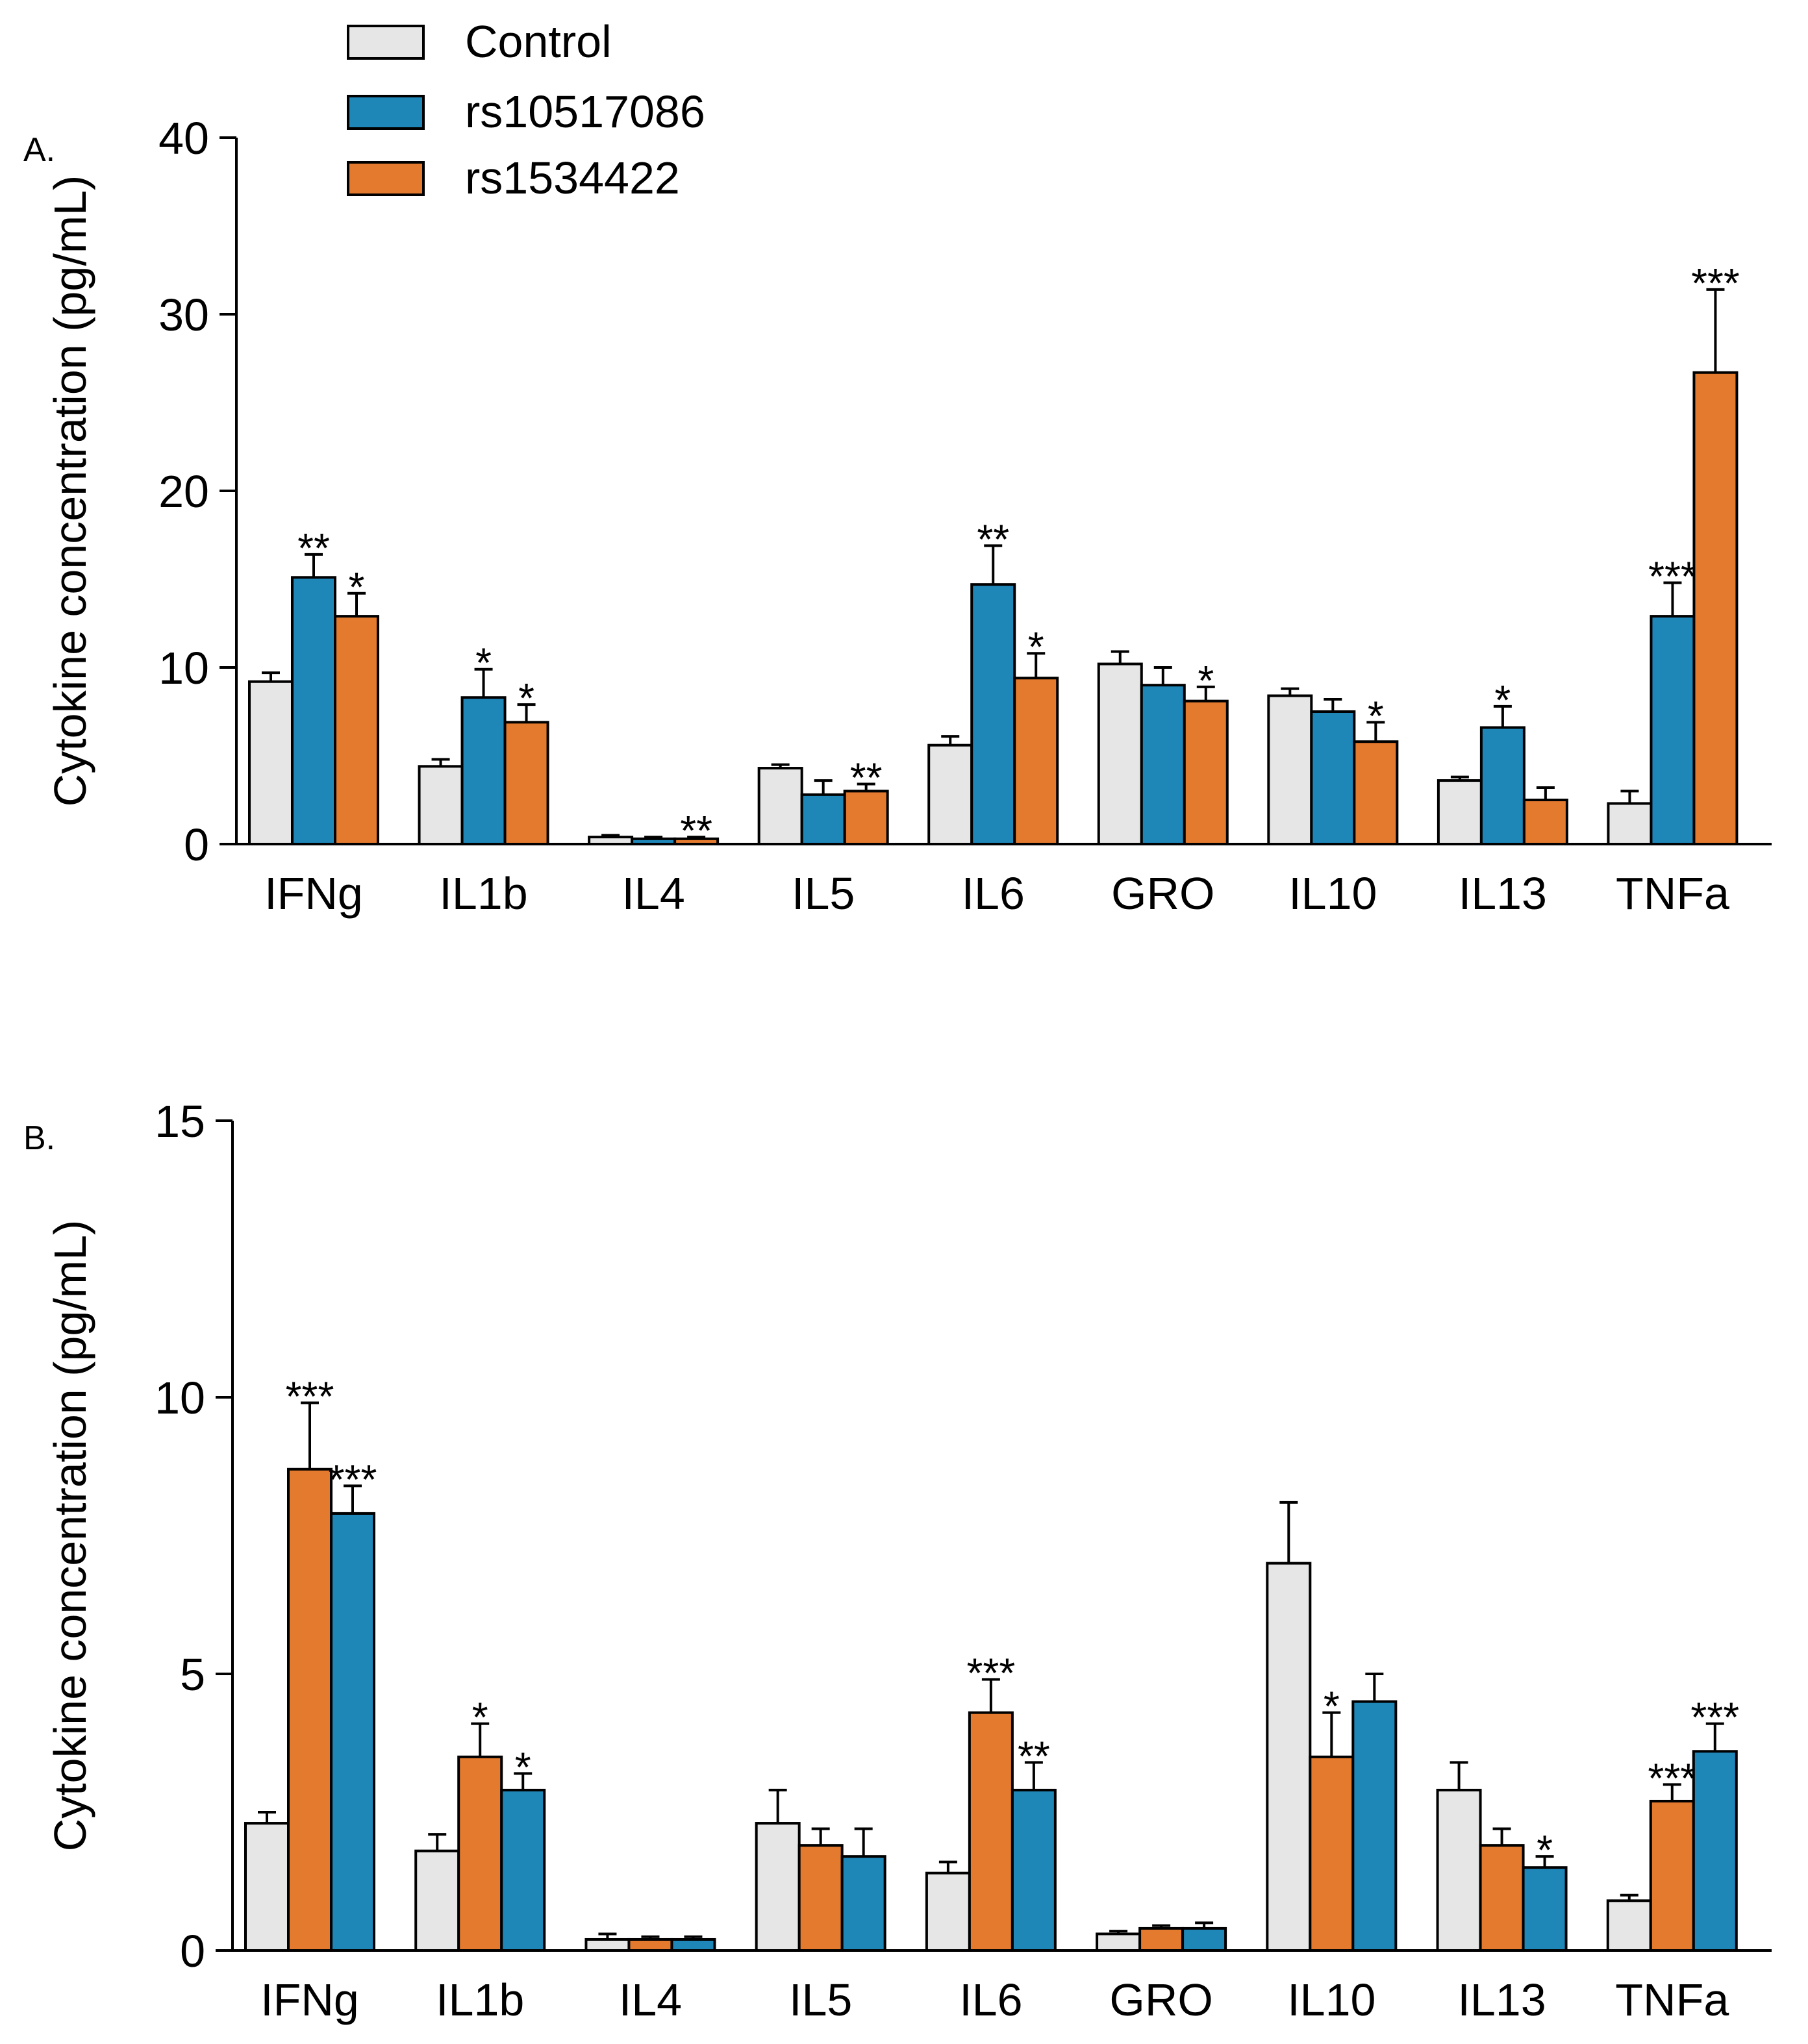 This screenshot has height=2044, width=1808. I want to click on legend-label-control: Control, so click(538, 41).